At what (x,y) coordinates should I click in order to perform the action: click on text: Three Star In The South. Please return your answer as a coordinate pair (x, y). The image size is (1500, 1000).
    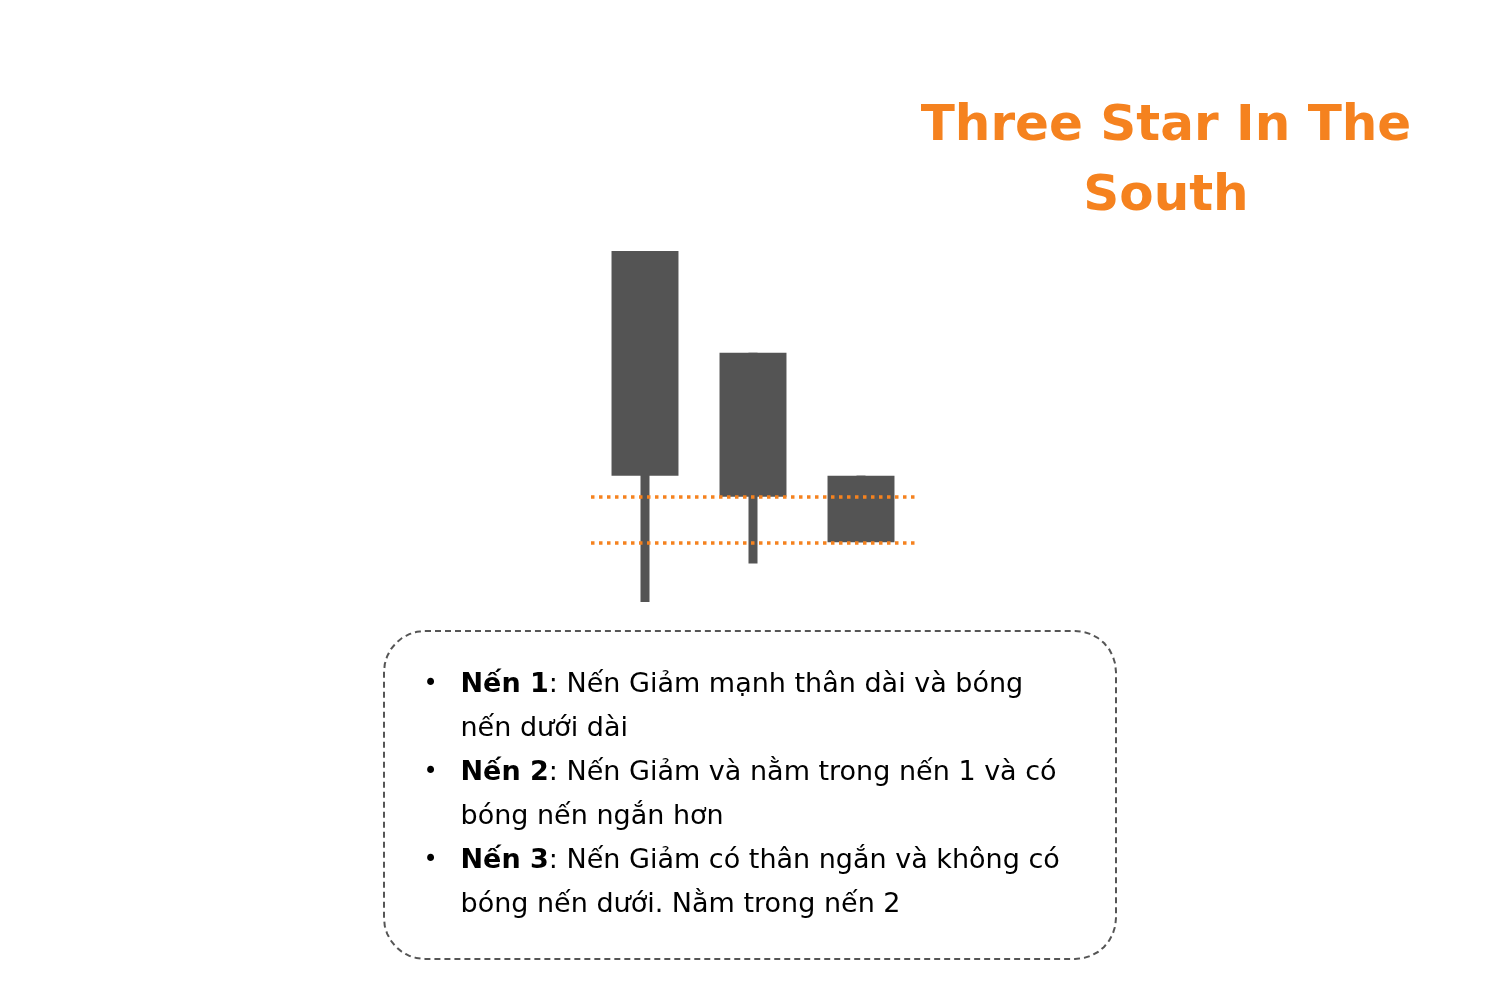
    Looking at the image, I should click on (1166, 158).